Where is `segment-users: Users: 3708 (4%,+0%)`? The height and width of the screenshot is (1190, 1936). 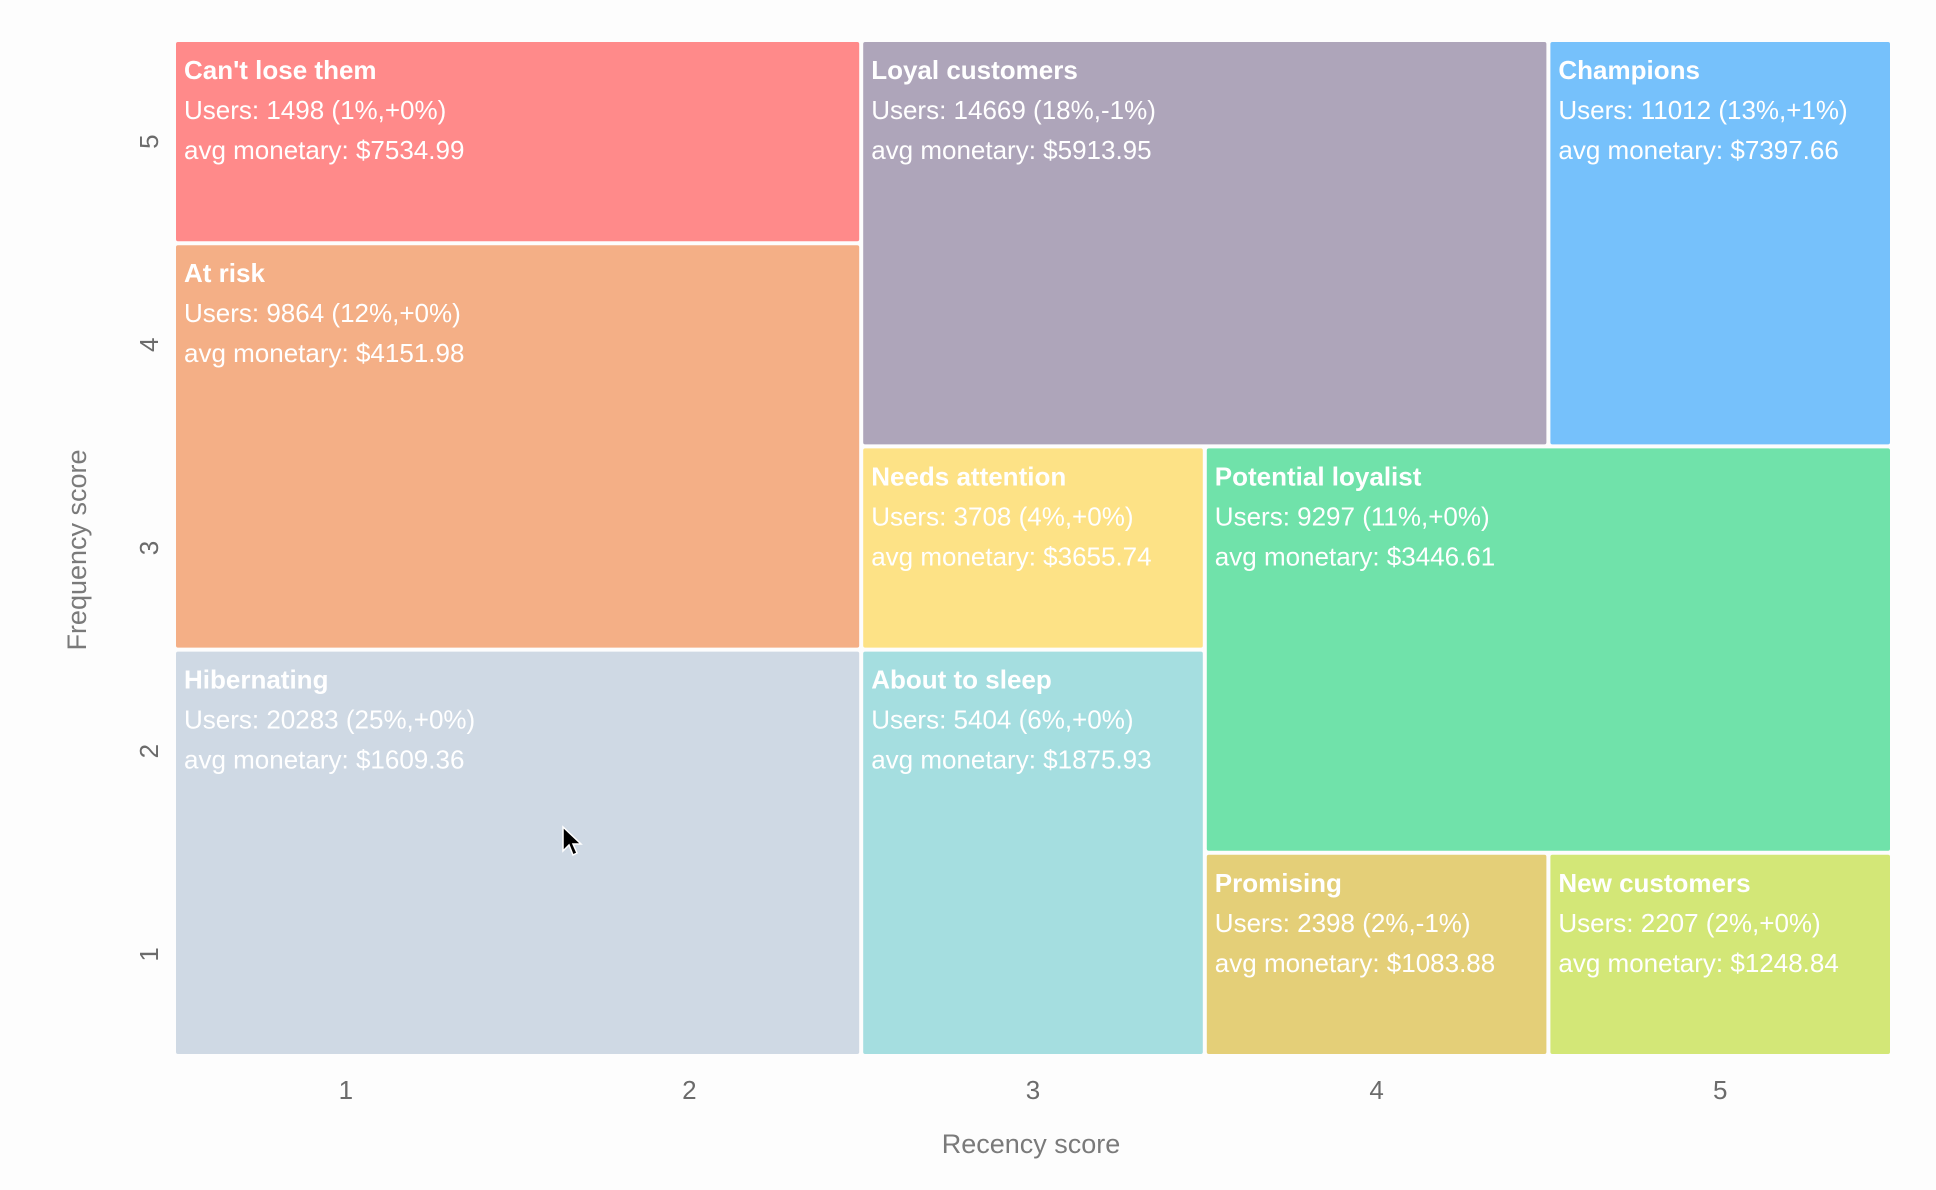
segment-users: Users: 3708 (4%,+0%) is located at coordinates (1002, 516).